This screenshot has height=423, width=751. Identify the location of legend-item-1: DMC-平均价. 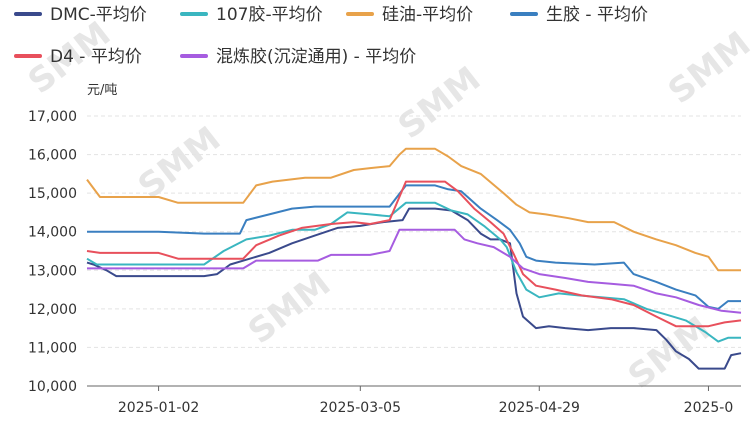
(80, 15).